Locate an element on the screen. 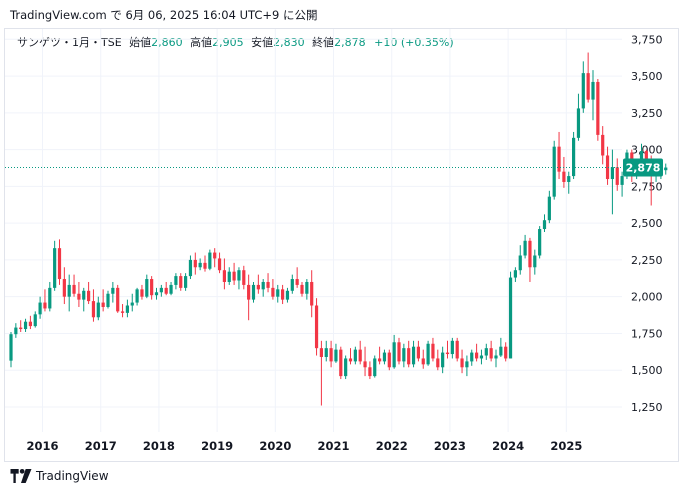 This screenshot has width=684, height=495. x-tick-label: 2020 is located at coordinates (275, 446).